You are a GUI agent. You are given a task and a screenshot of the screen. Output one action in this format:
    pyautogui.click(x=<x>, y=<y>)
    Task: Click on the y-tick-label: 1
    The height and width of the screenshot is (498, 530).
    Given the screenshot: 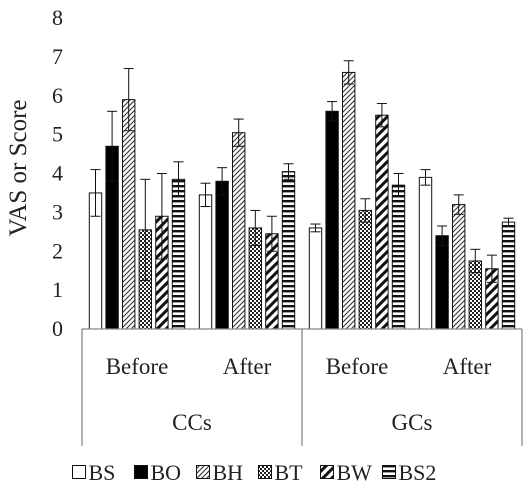 What is the action you would take?
    pyautogui.click(x=57, y=289)
    